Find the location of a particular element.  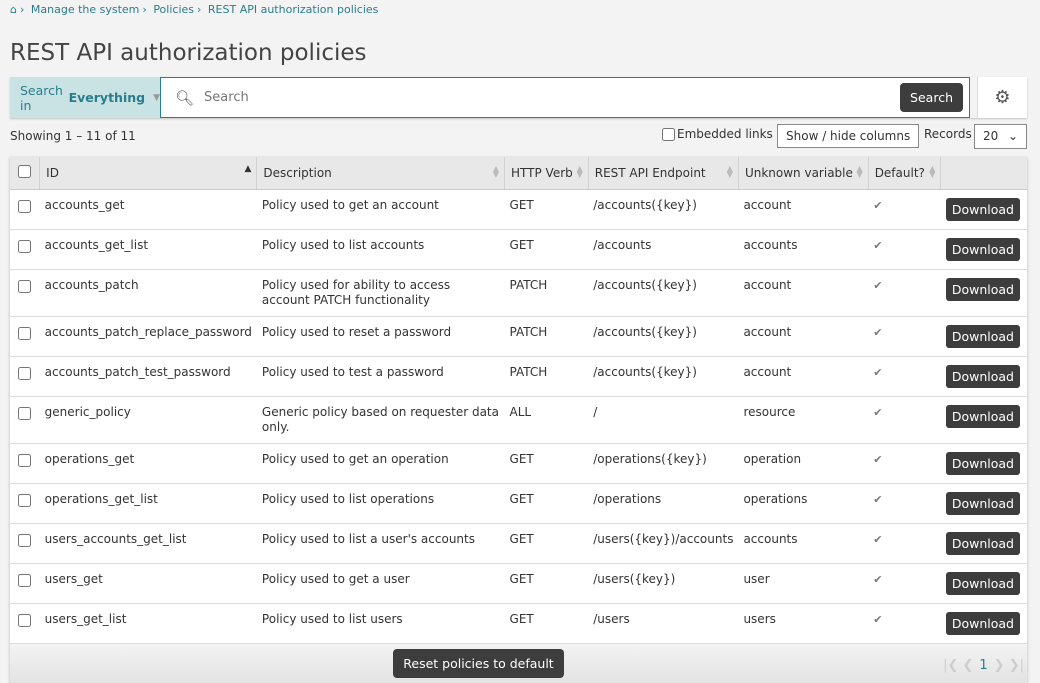

cell-variable: user is located at coordinates (803, 583).